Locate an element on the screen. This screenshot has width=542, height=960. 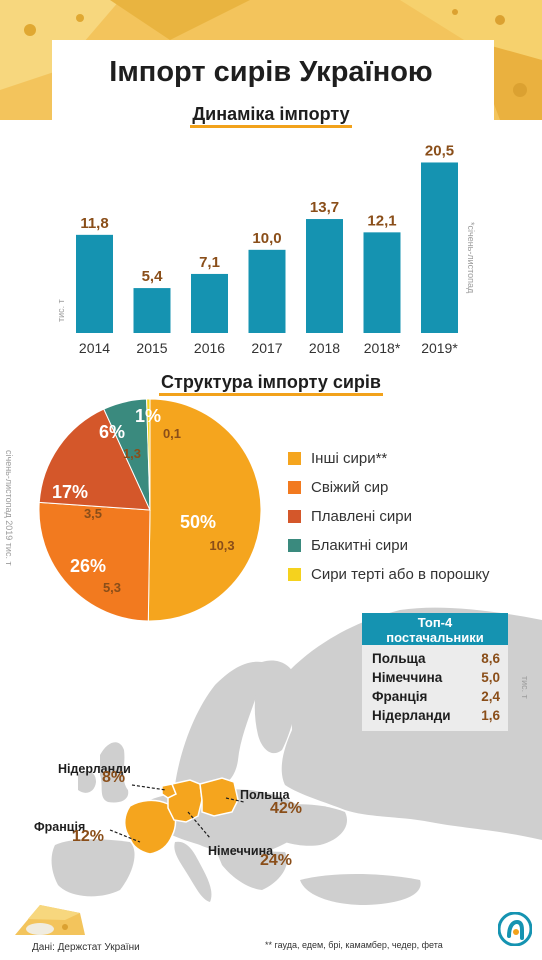
map-leader-france is located at coordinates (125, 836).